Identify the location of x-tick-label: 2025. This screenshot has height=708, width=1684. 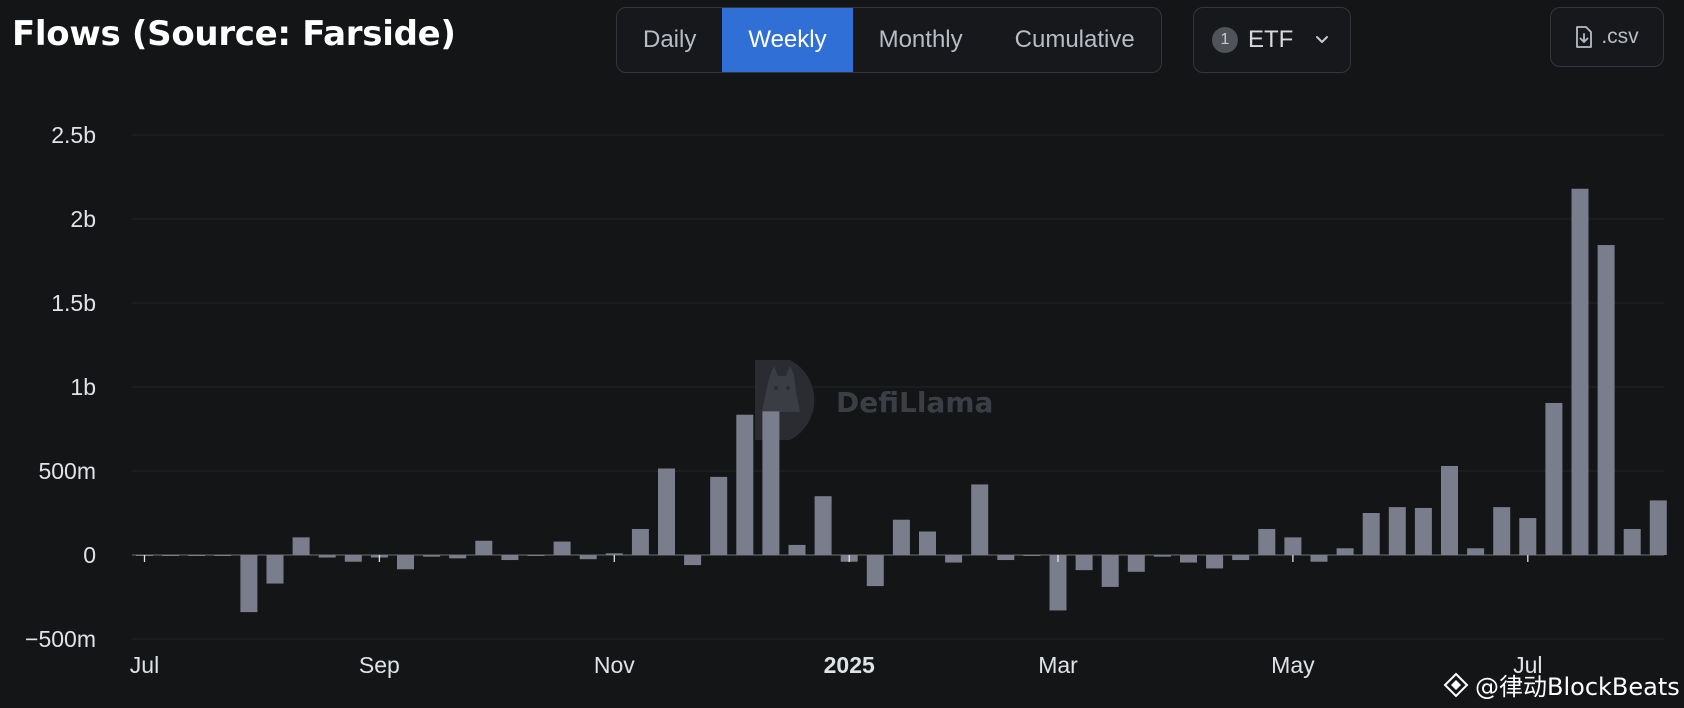
(849, 665).